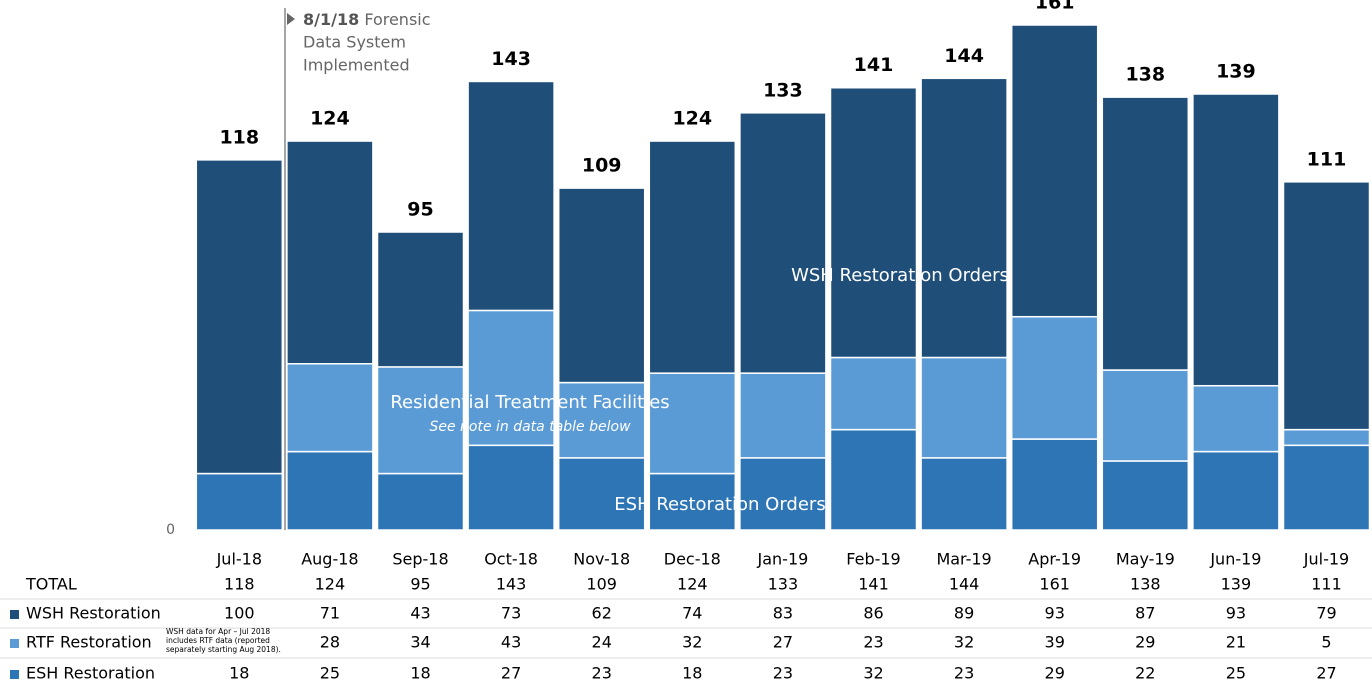 This screenshot has width=1372, height=694. What do you see at coordinates (356, 65) in the screenshot?
I see `event-label: Implemented` at bounding box center [356, 65].